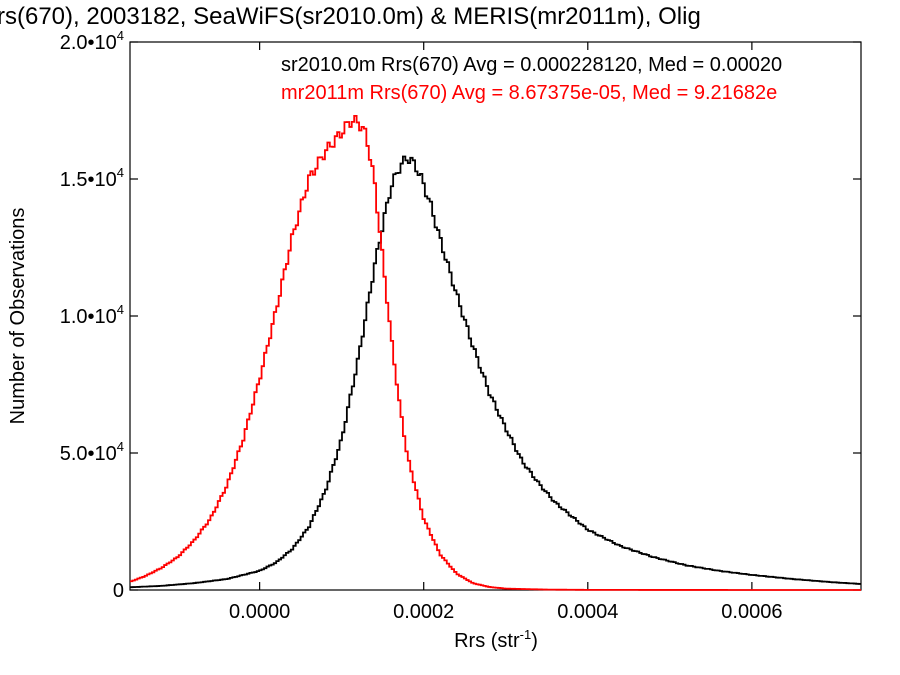 The height and width of the screenshot is (675, 900). Describe the element at coordinates (92, 178) in the screenshot. I see `y-tick-label: 1.5•104` at that location.